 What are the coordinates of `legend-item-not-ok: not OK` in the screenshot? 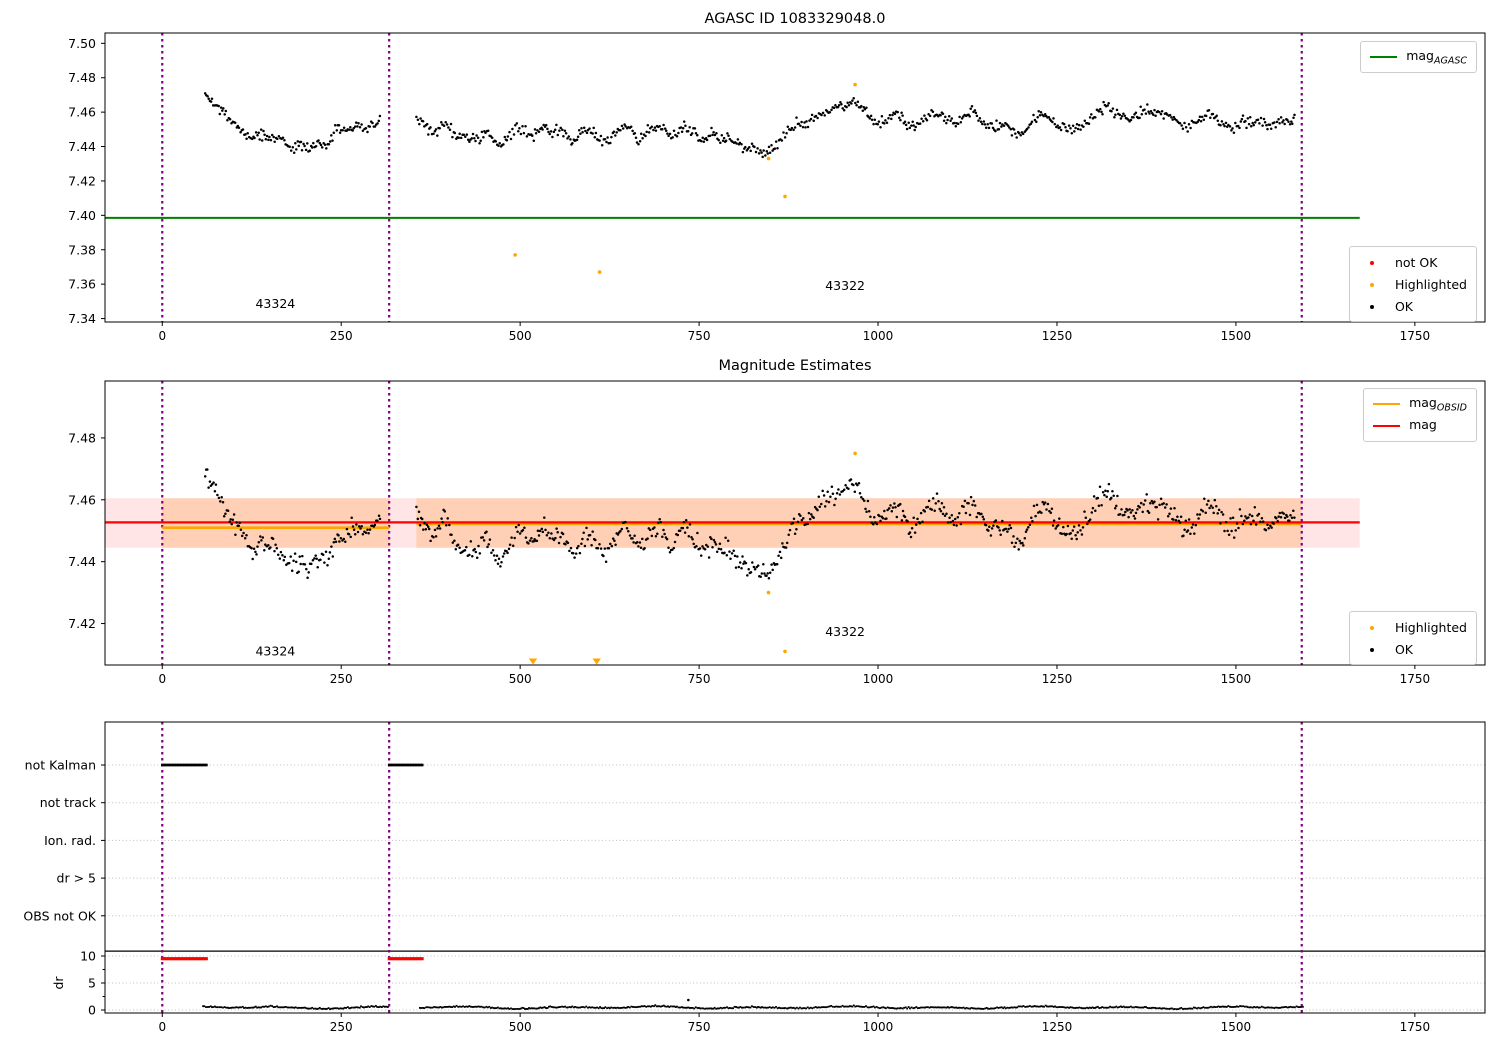 It's located at (1413, 262).